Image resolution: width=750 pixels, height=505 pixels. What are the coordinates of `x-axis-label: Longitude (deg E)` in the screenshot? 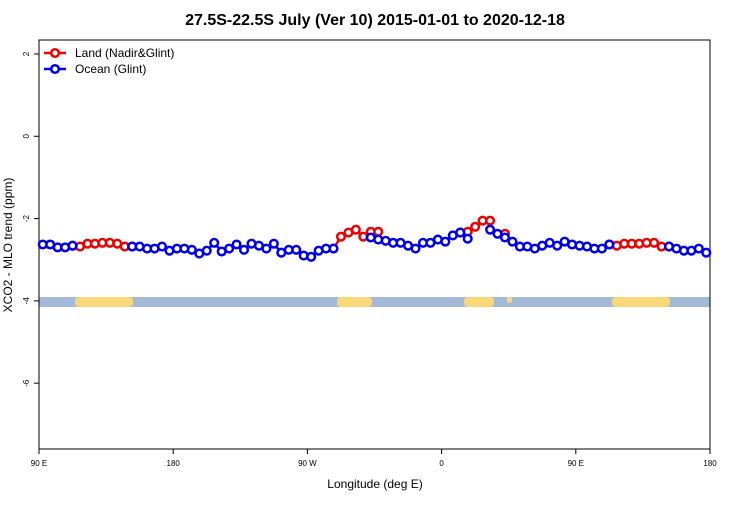 It's located at (374, 484).